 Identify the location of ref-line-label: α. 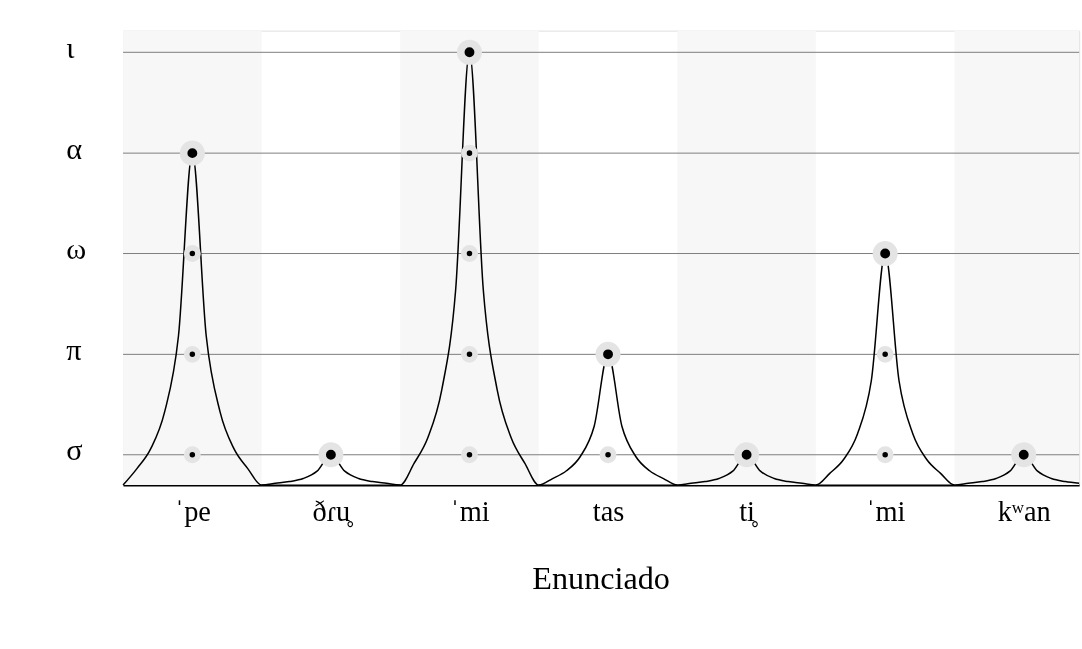
(74, 148).